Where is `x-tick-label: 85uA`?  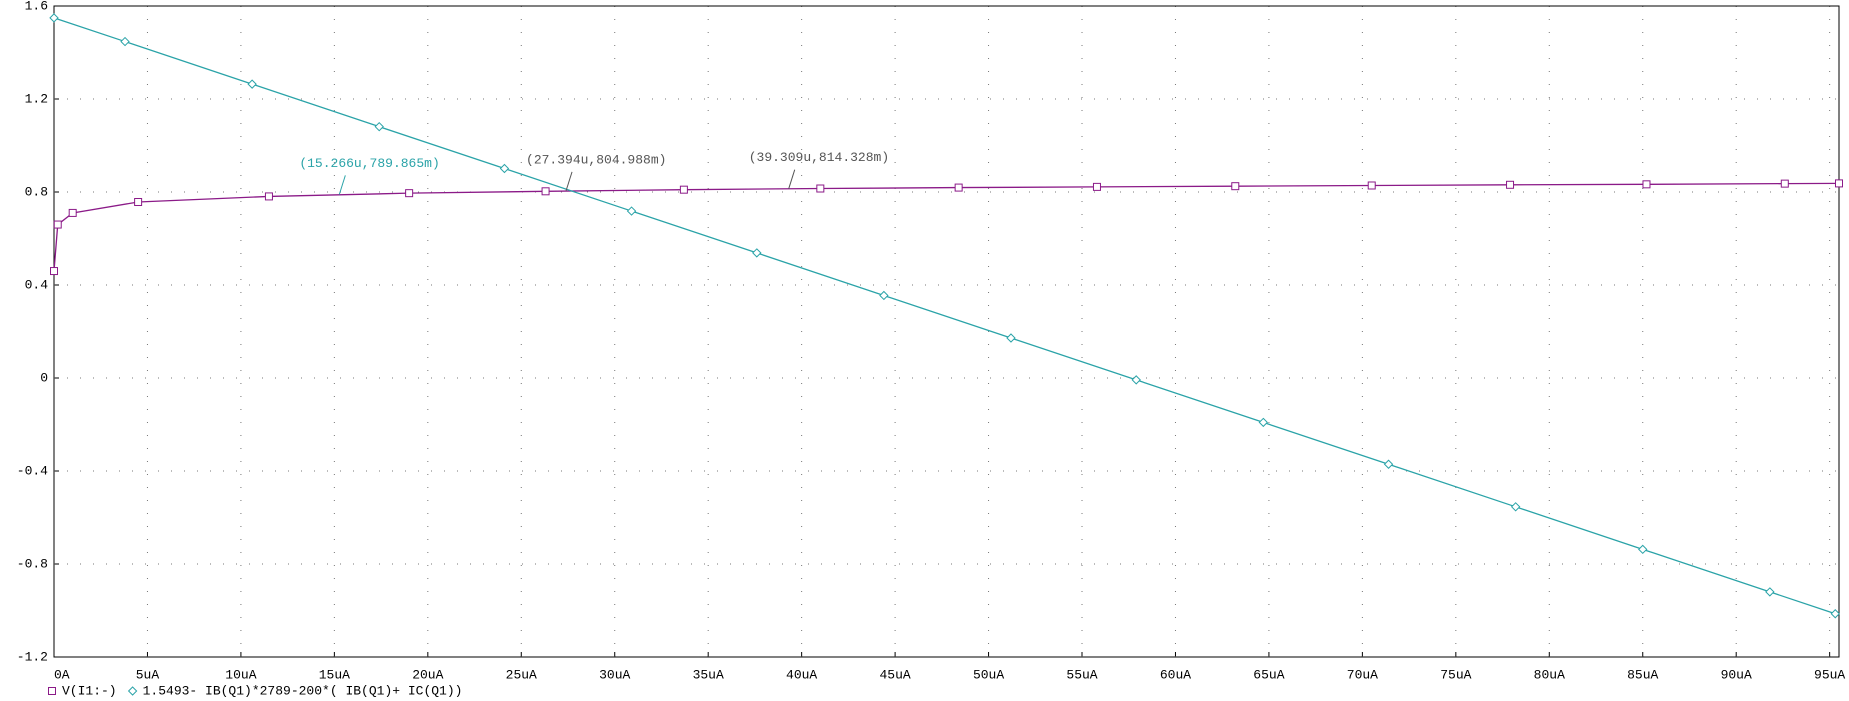 x-tick-label: 85uA is located at coordinates (1642, 674).